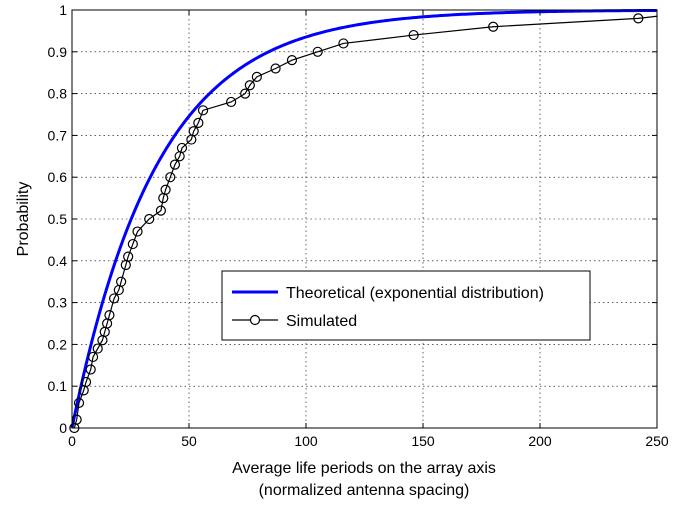 This screenshot has width=692, height=505. What do you see at coordinates (364, 490) in the screenshot?
I see `x-axis-label-line-2: (normalized antenna spacing)` at bounding box center [364, 490].